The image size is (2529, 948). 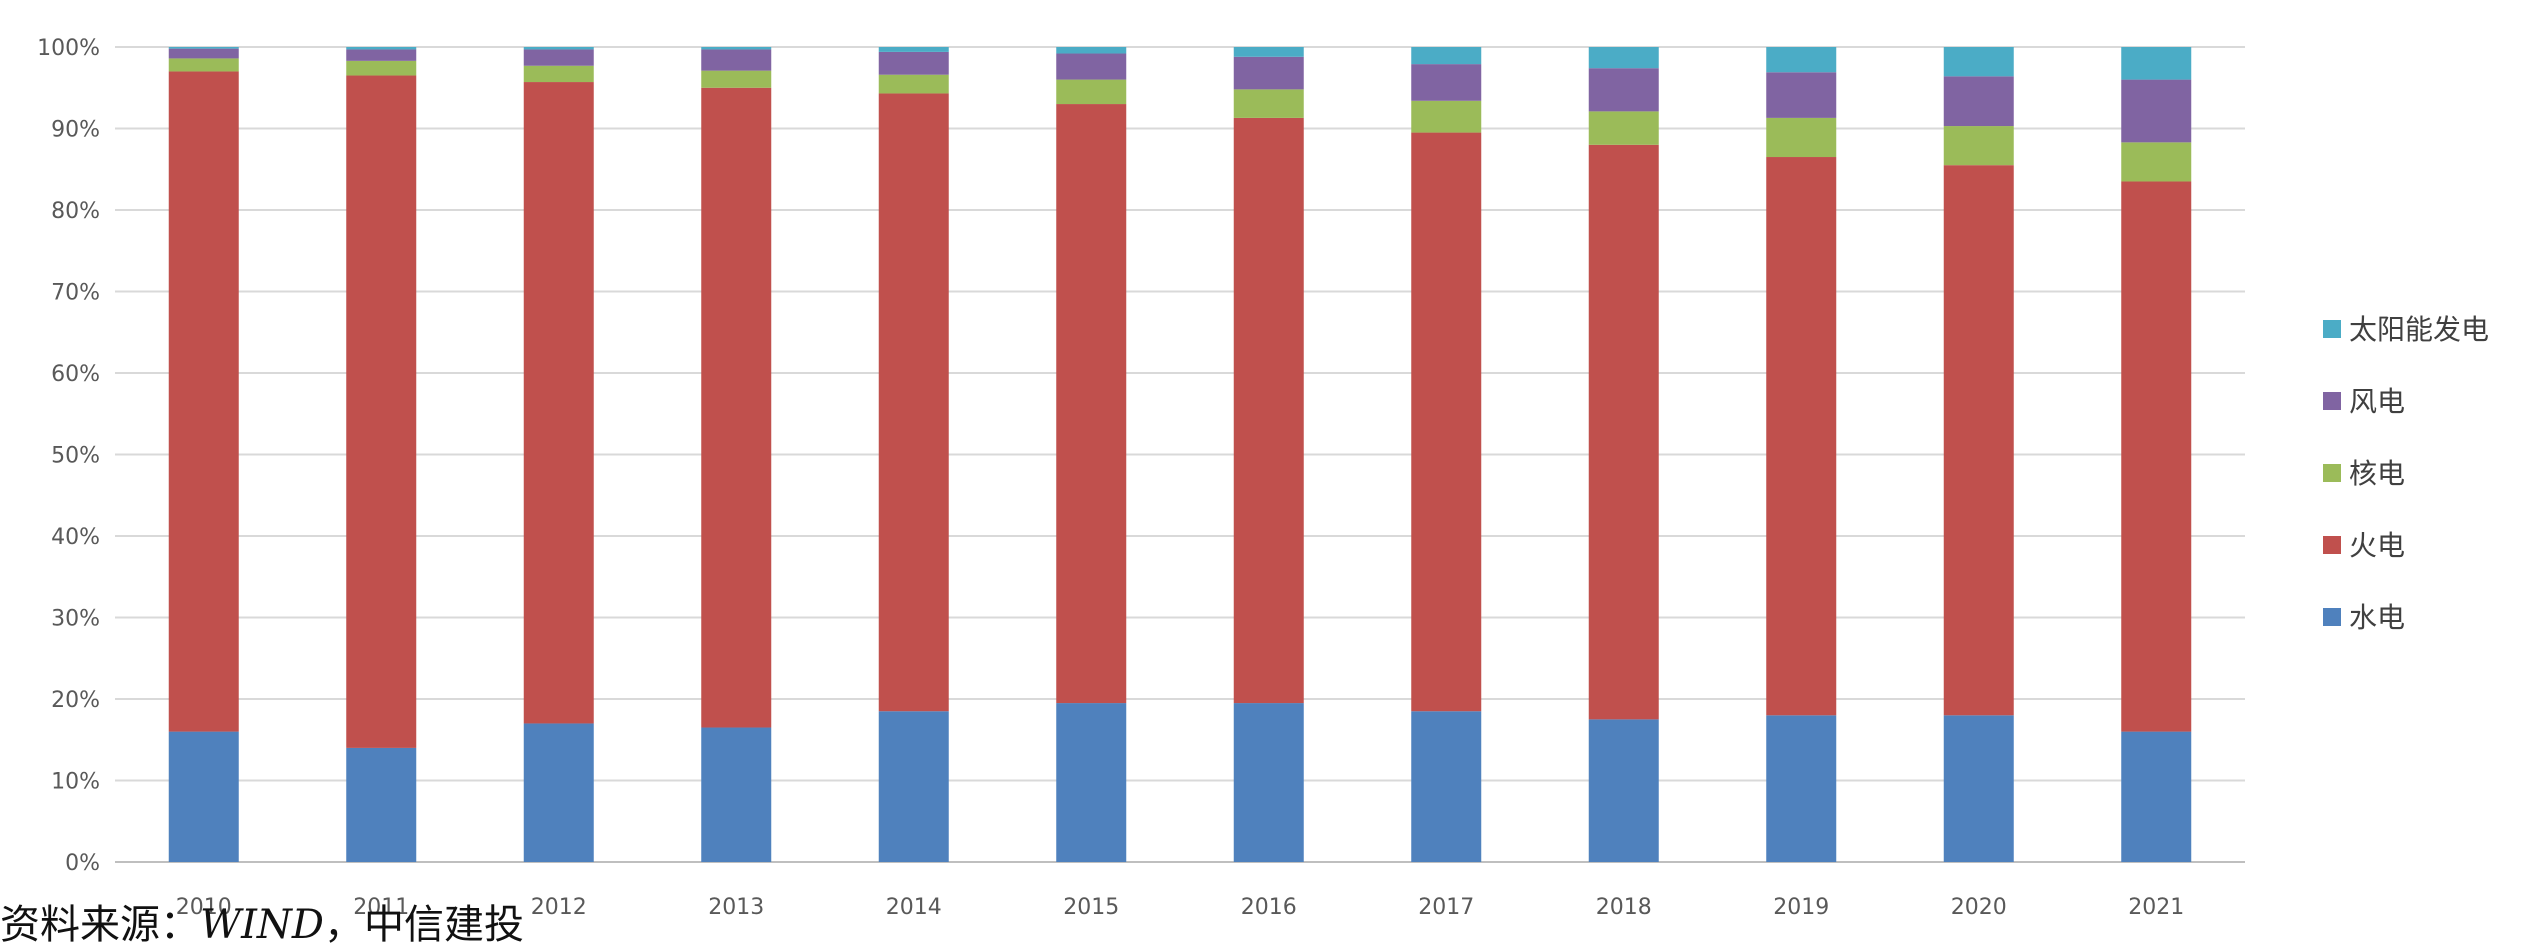 I want to click on bar-stack-2015, so click(x=1091, y=454).